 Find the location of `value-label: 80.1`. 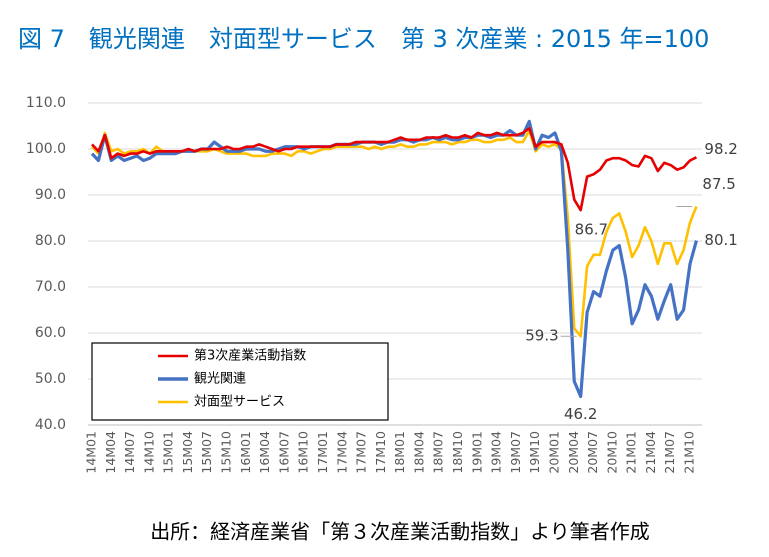

value-label: 80.1 is located at coordinates (720, 240).